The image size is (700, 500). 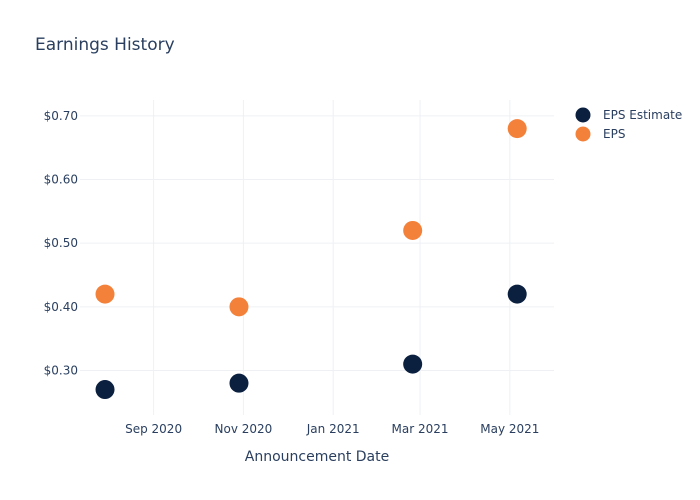 I want to click on x-tick-label: May 2021, so click(x=509, y=429).